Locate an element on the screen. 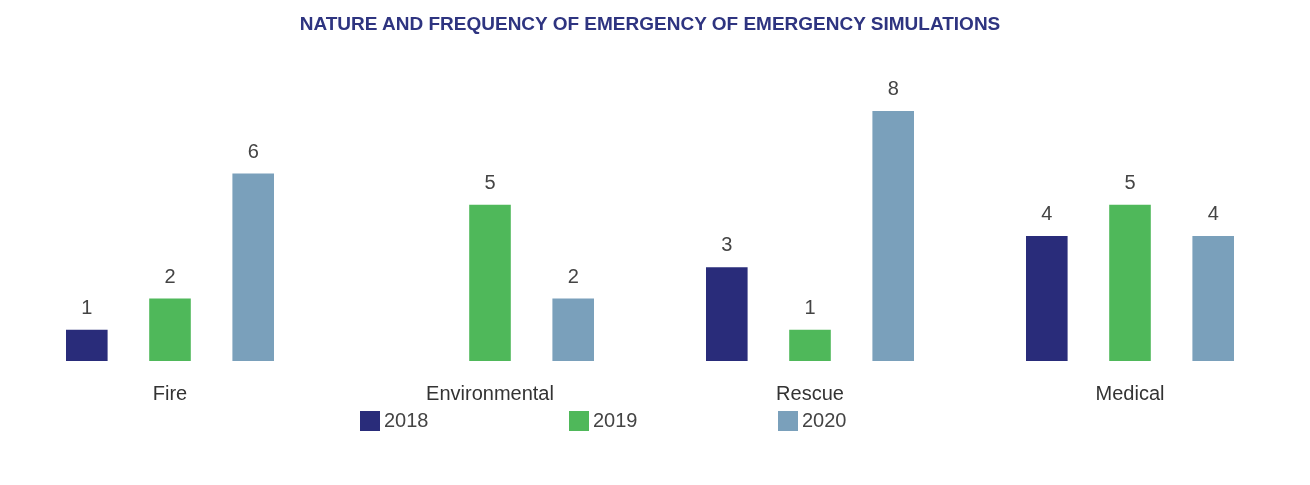 This screenshot has width=1310, height=485. x-tick-label: Rescue is located at coordinates (810, 392).